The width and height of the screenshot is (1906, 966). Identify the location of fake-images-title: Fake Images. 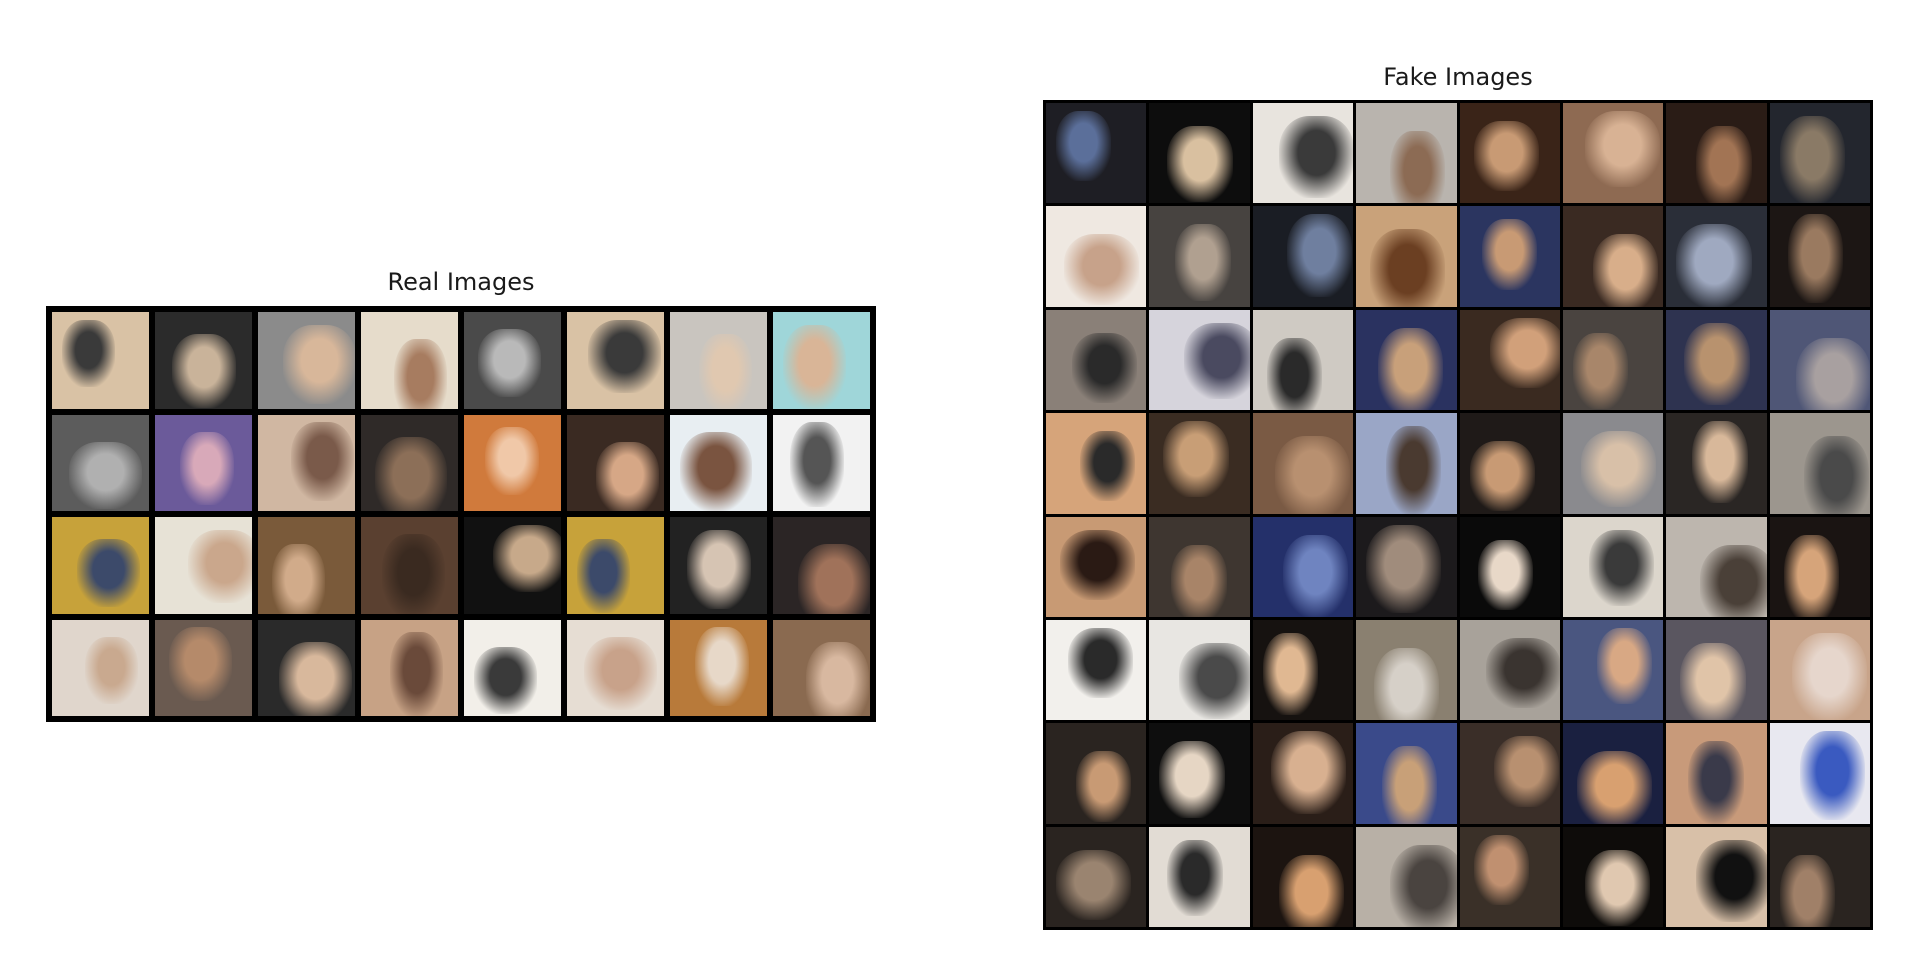
(1458, 77).